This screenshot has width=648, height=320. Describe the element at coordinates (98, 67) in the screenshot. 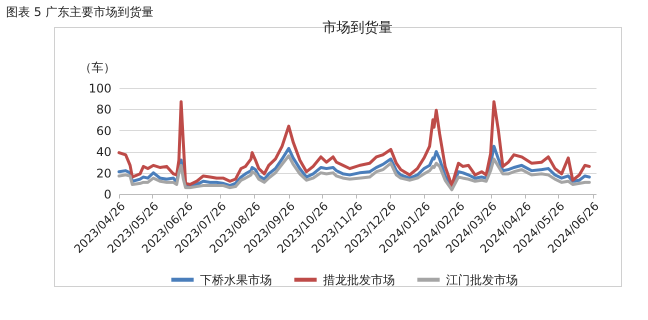

I see `y-axis-title: （车）` at that location.